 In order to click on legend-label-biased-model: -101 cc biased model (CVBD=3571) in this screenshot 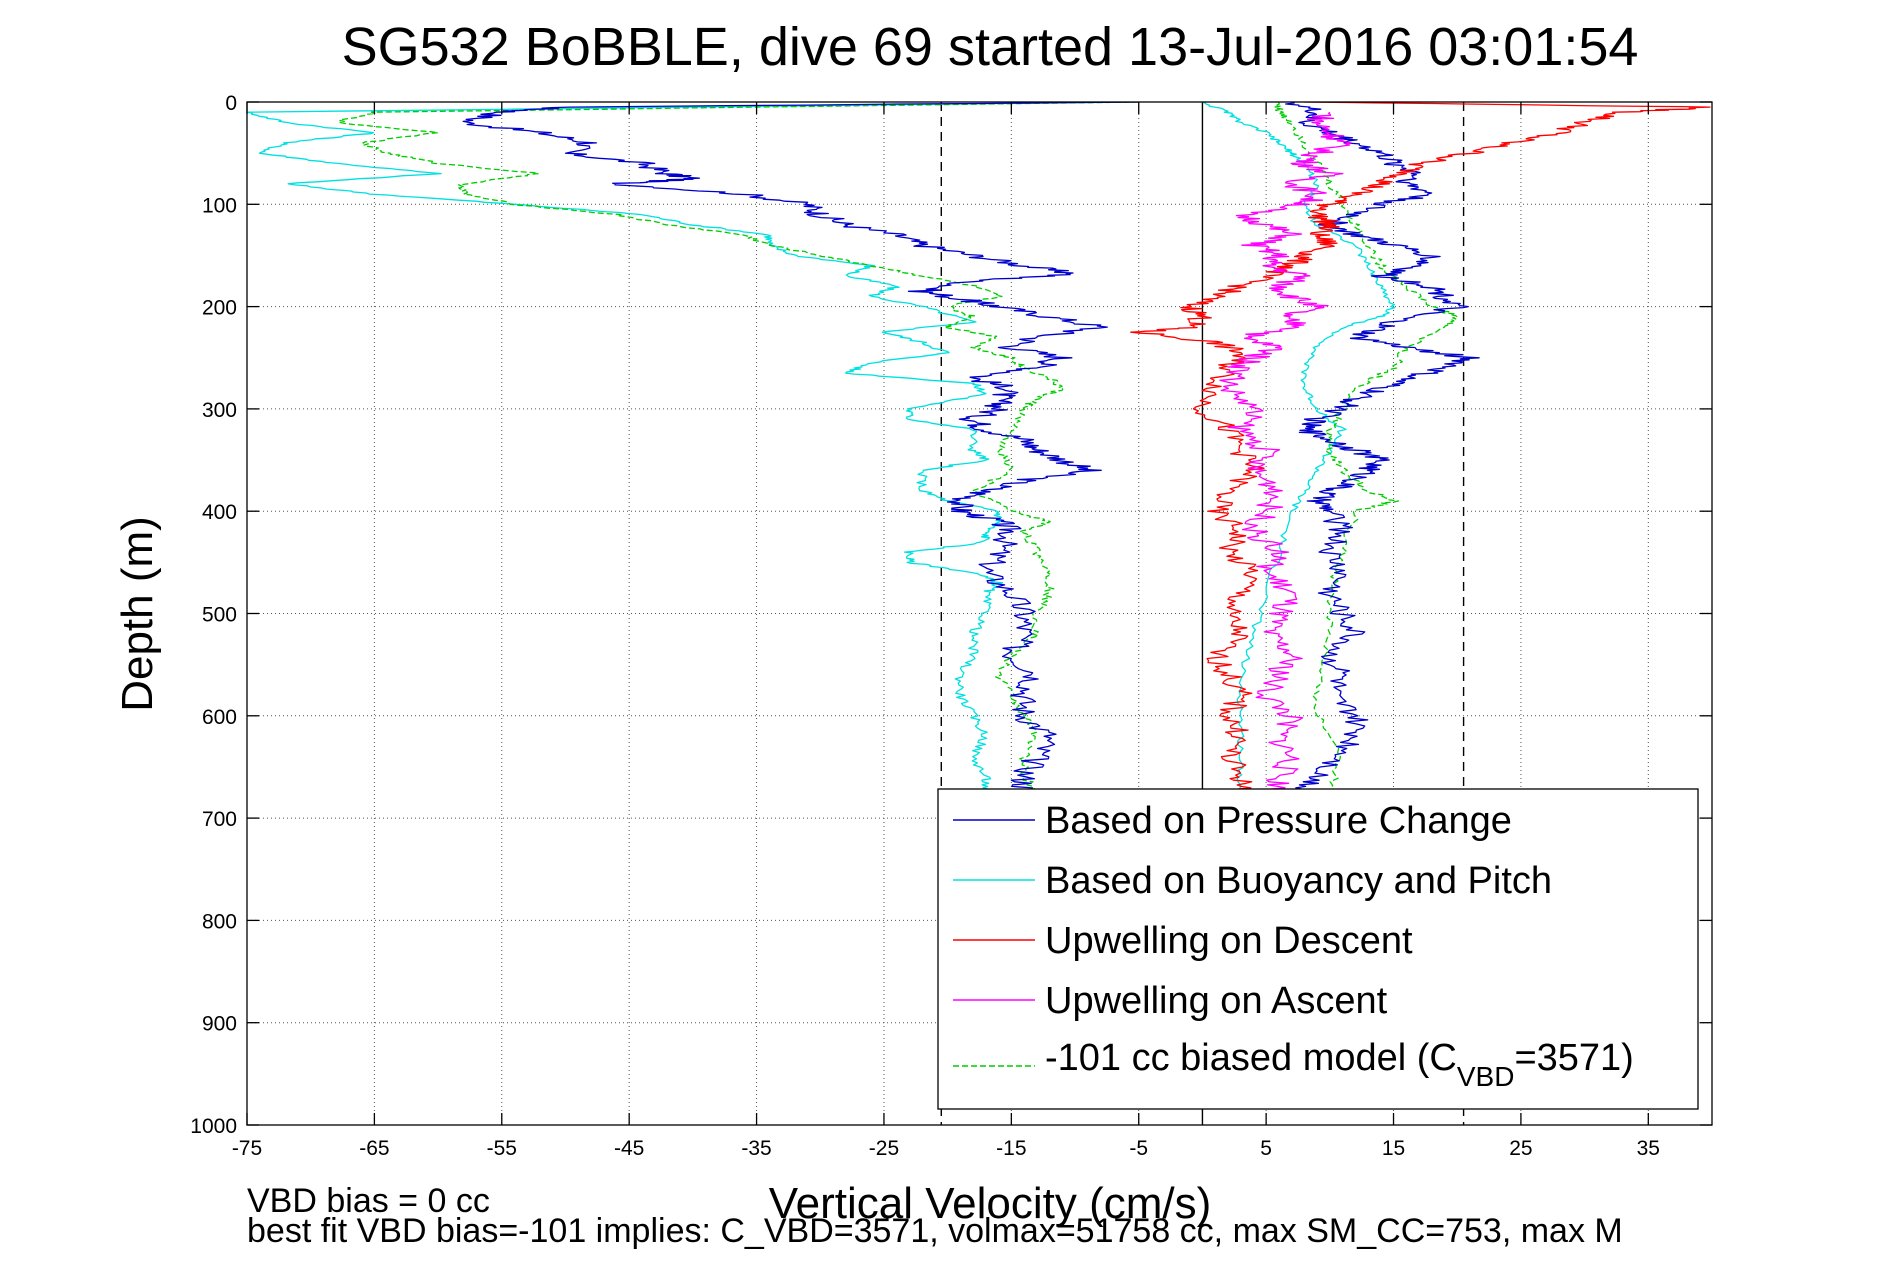, I will do `click(1339, 1064)`.